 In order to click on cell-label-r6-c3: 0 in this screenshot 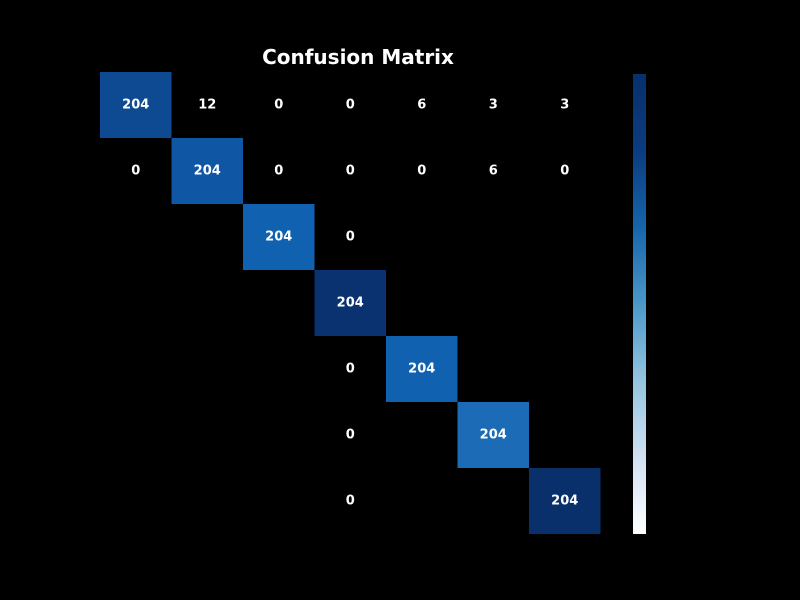, I will do `click(350, 501)`.